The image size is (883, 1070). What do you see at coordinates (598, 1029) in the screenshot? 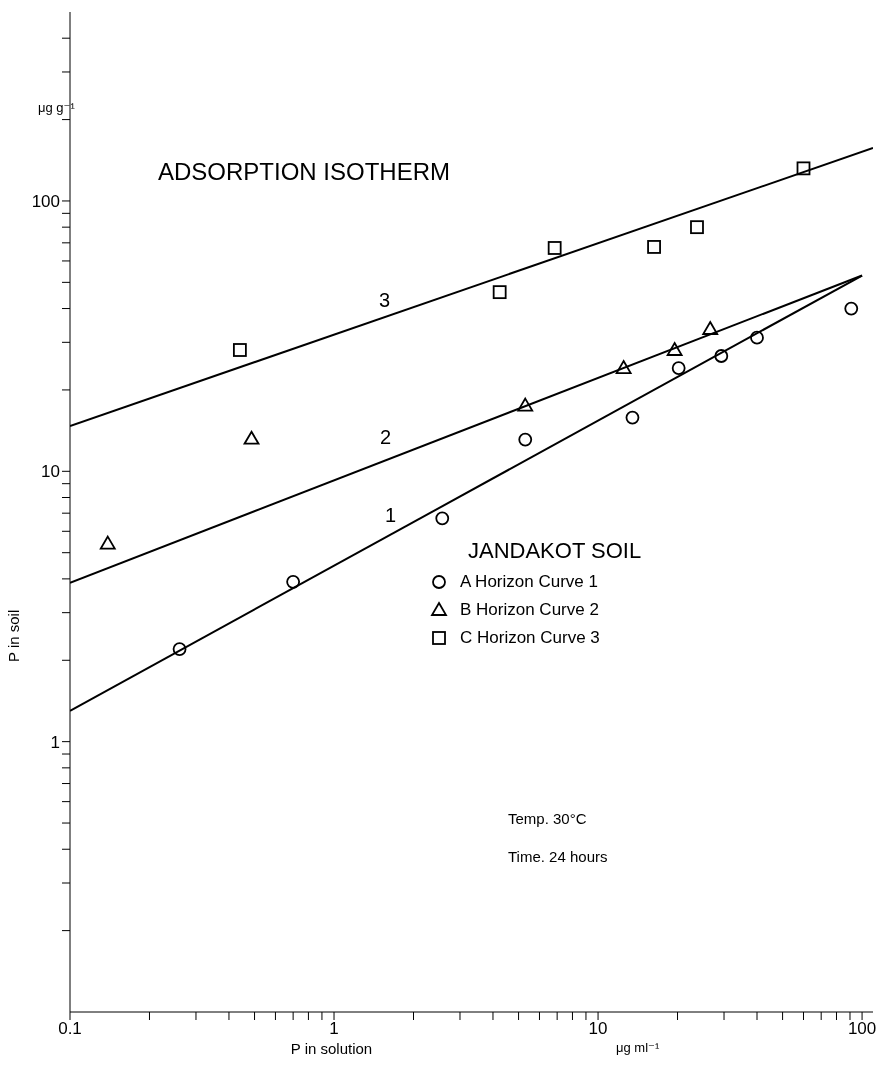
I see `x-tick-label: 10` at bounding box center [598, 1029].